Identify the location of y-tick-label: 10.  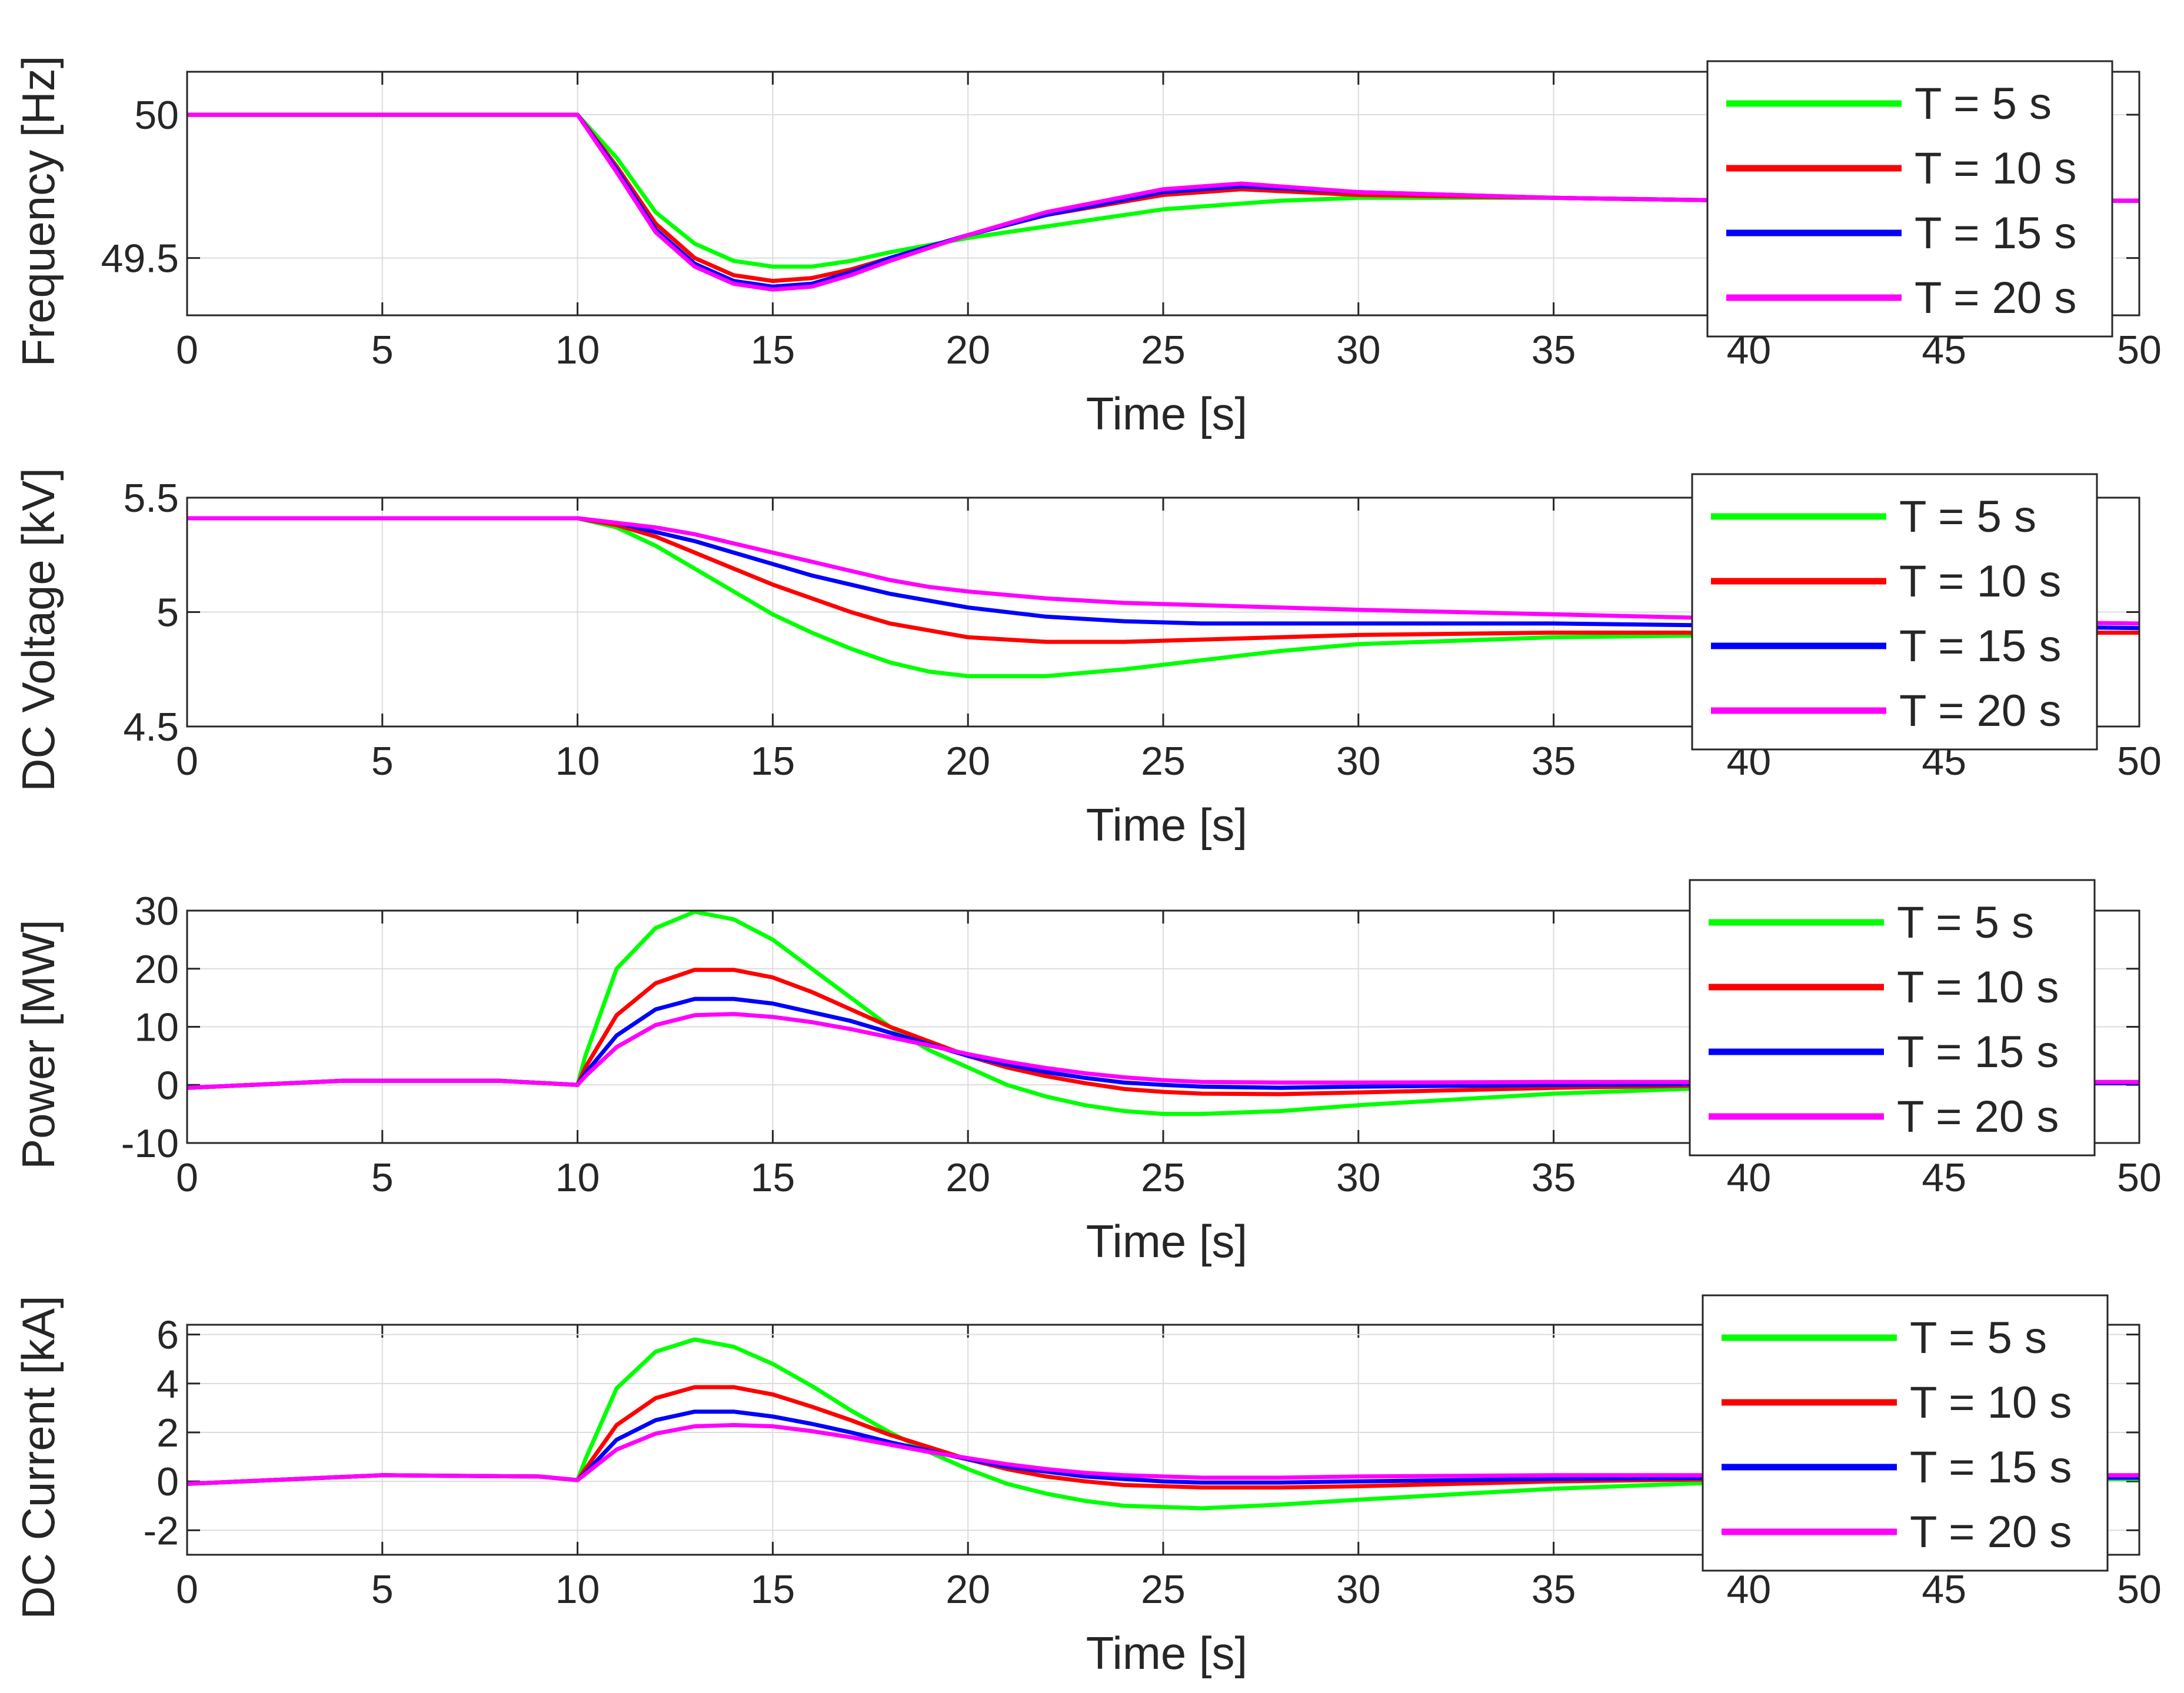
(156, 1027).